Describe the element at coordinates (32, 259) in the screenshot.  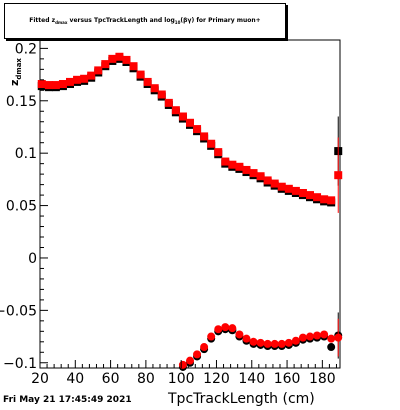
I see `y-tick-label: 0` at that location.